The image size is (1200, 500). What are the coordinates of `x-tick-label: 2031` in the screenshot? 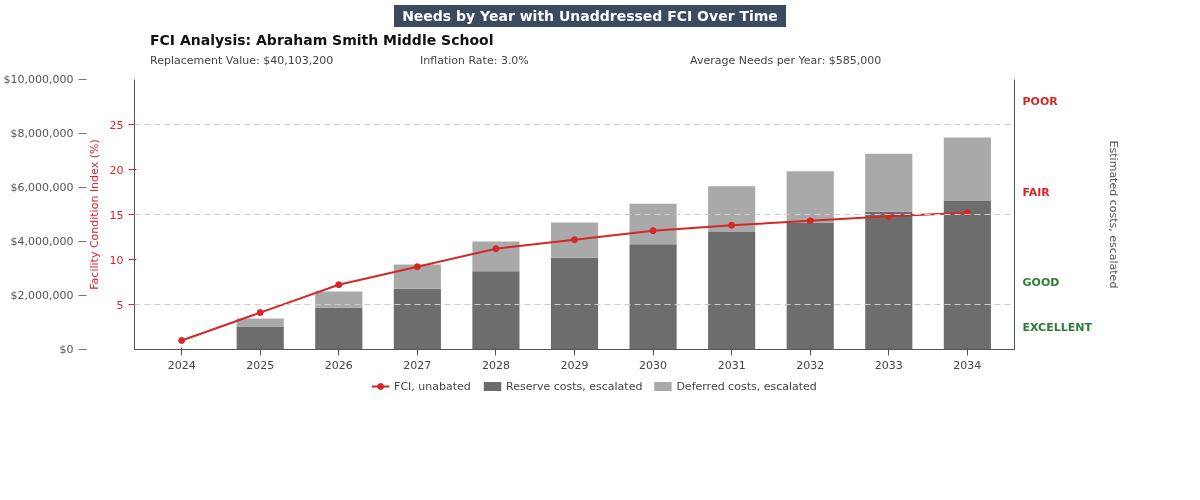 It's located at (731, 365).